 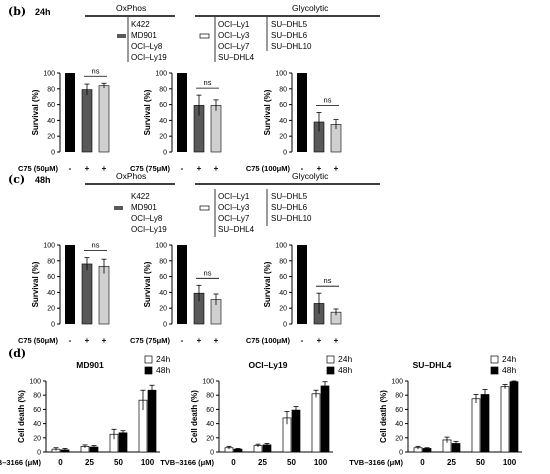 What do you see at coordinates (234, 35) in the screenshot?
I see `glyco-line-2: OCI–Ly3` at bounding box center [234, 35].